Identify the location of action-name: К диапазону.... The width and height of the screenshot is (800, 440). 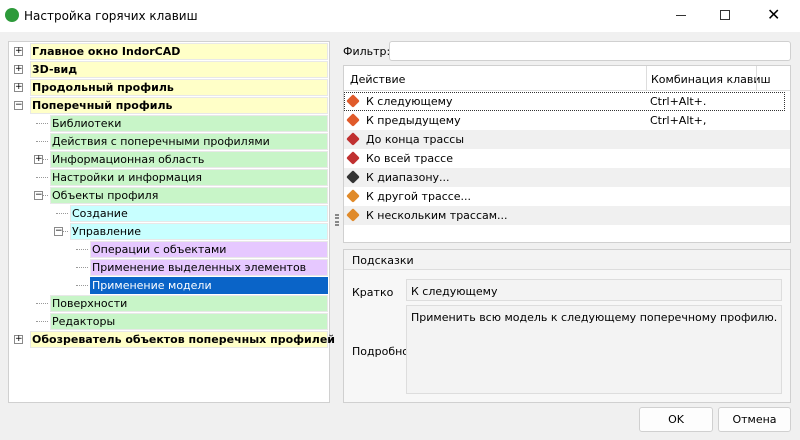
(408, 177).